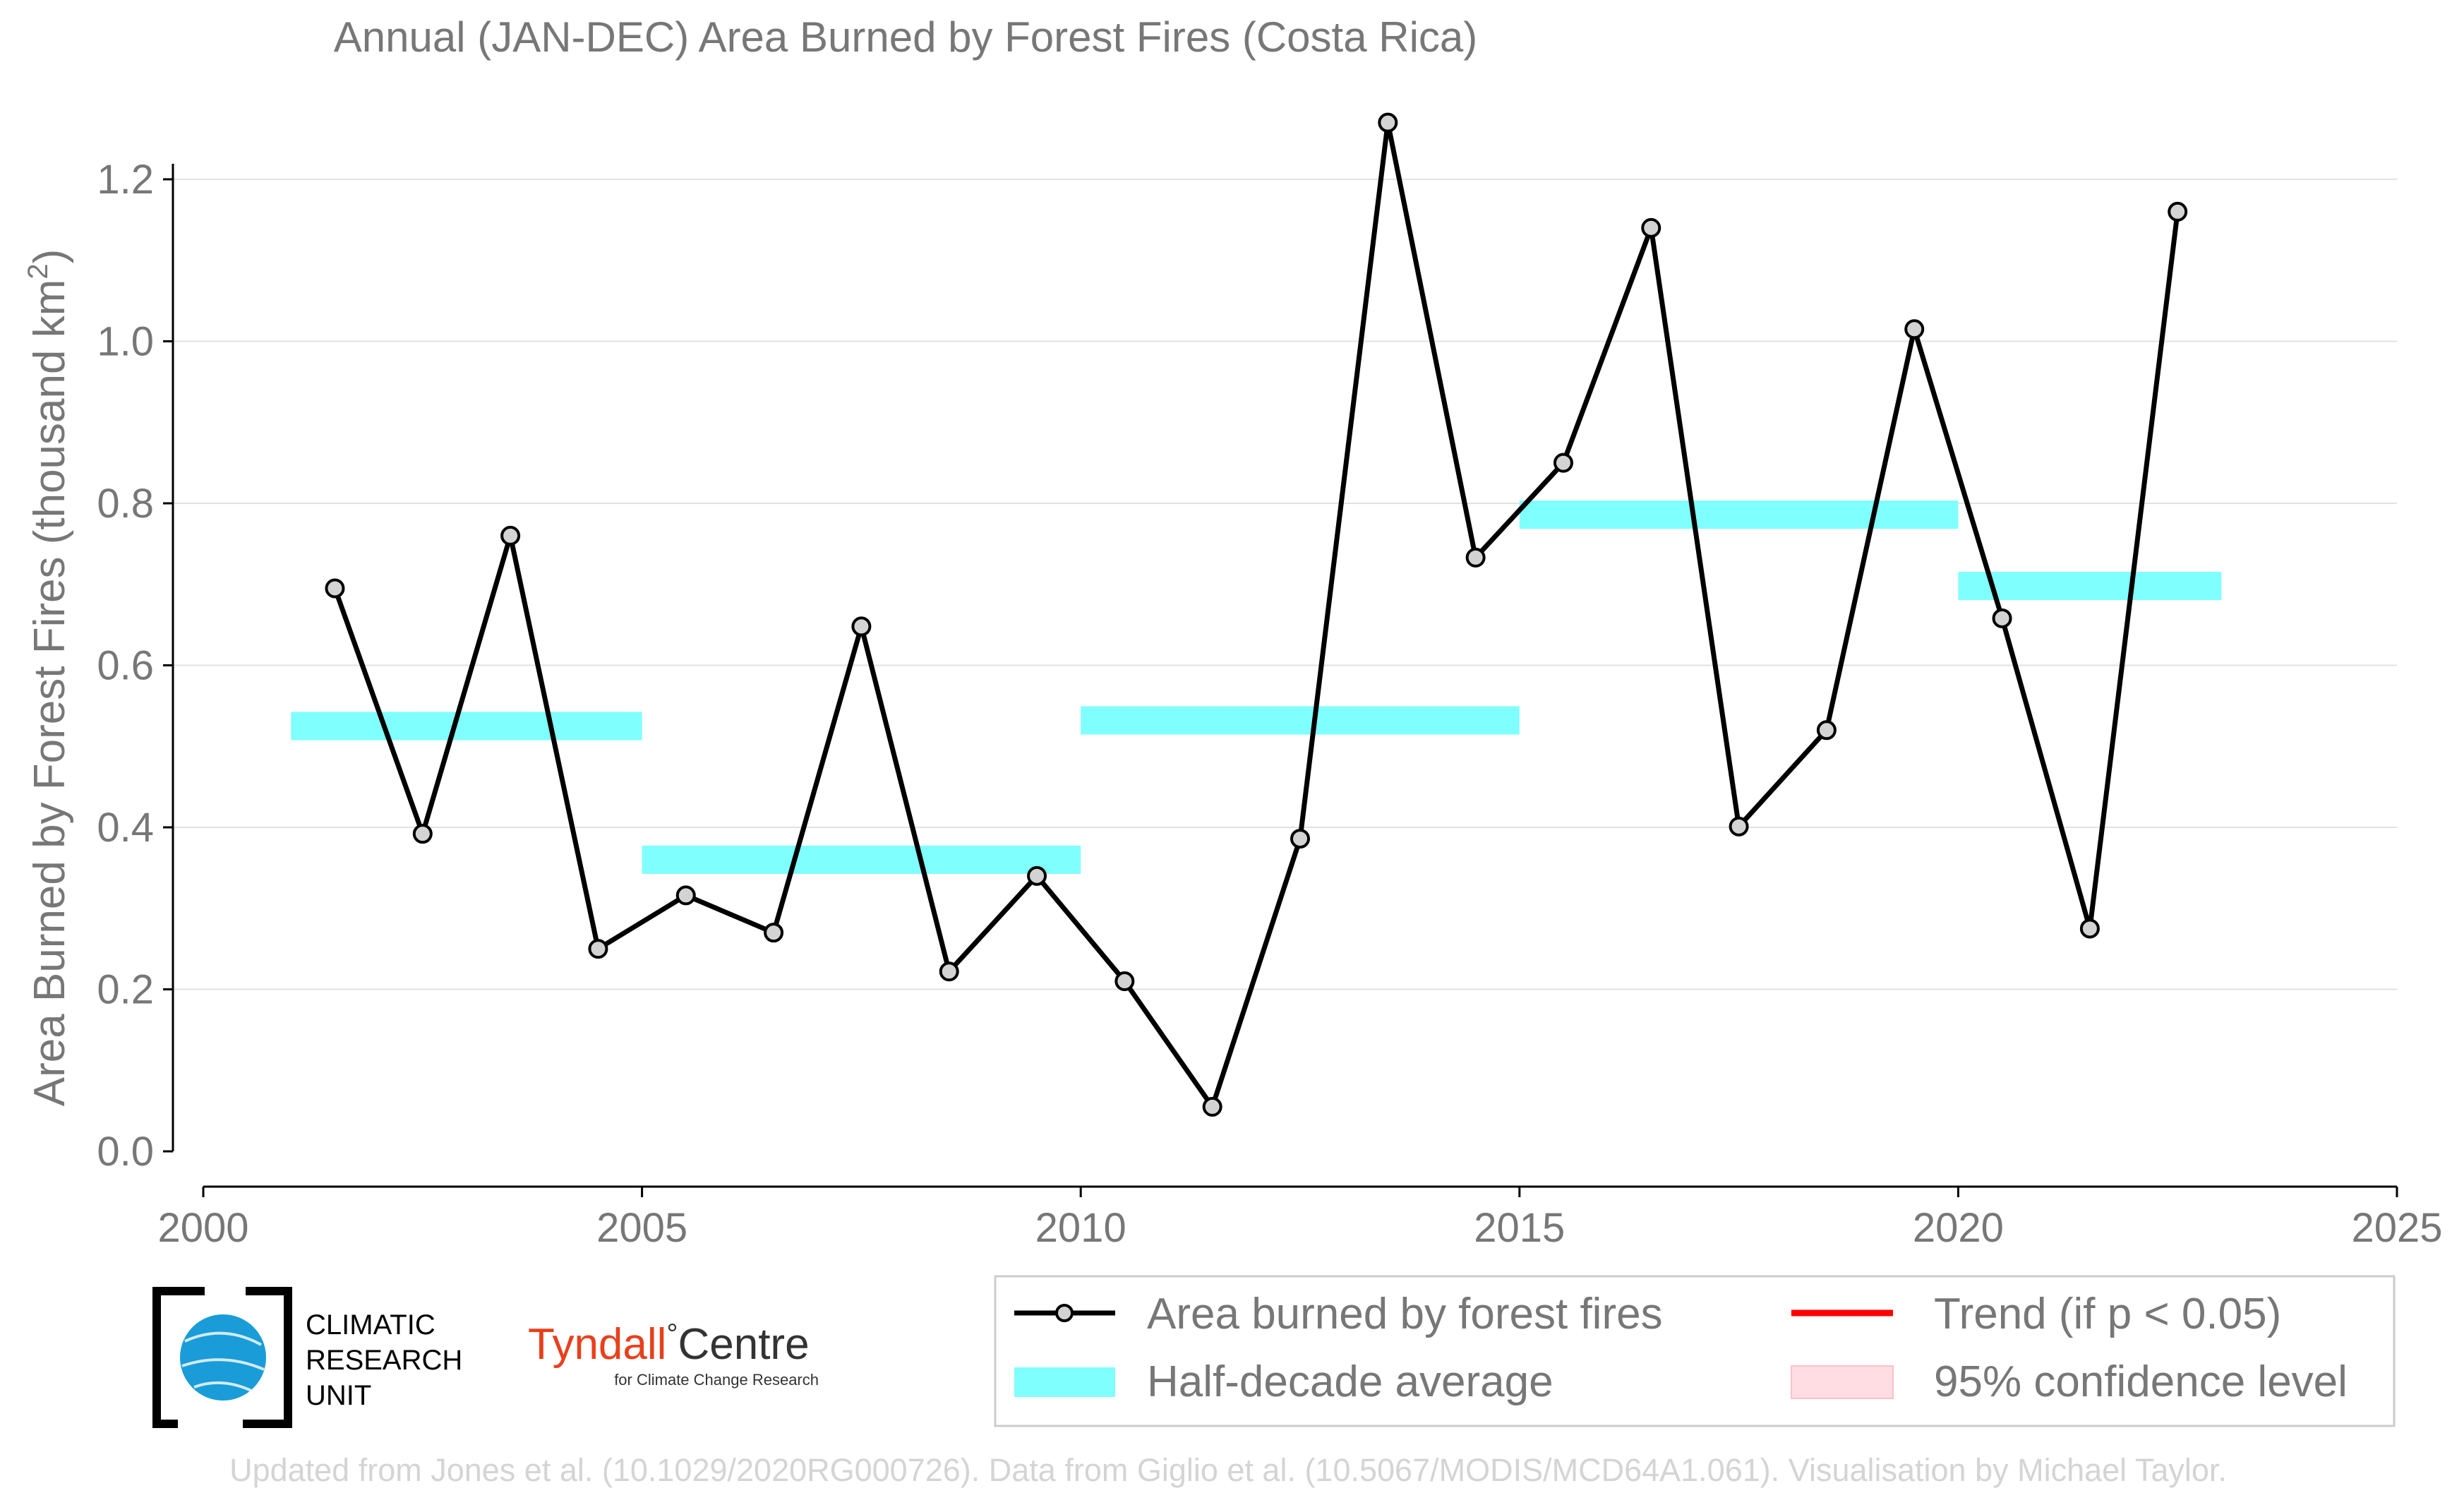  I want to click on legend-label-area-burned: Area burned by forest fires, so click(1405, 1314).